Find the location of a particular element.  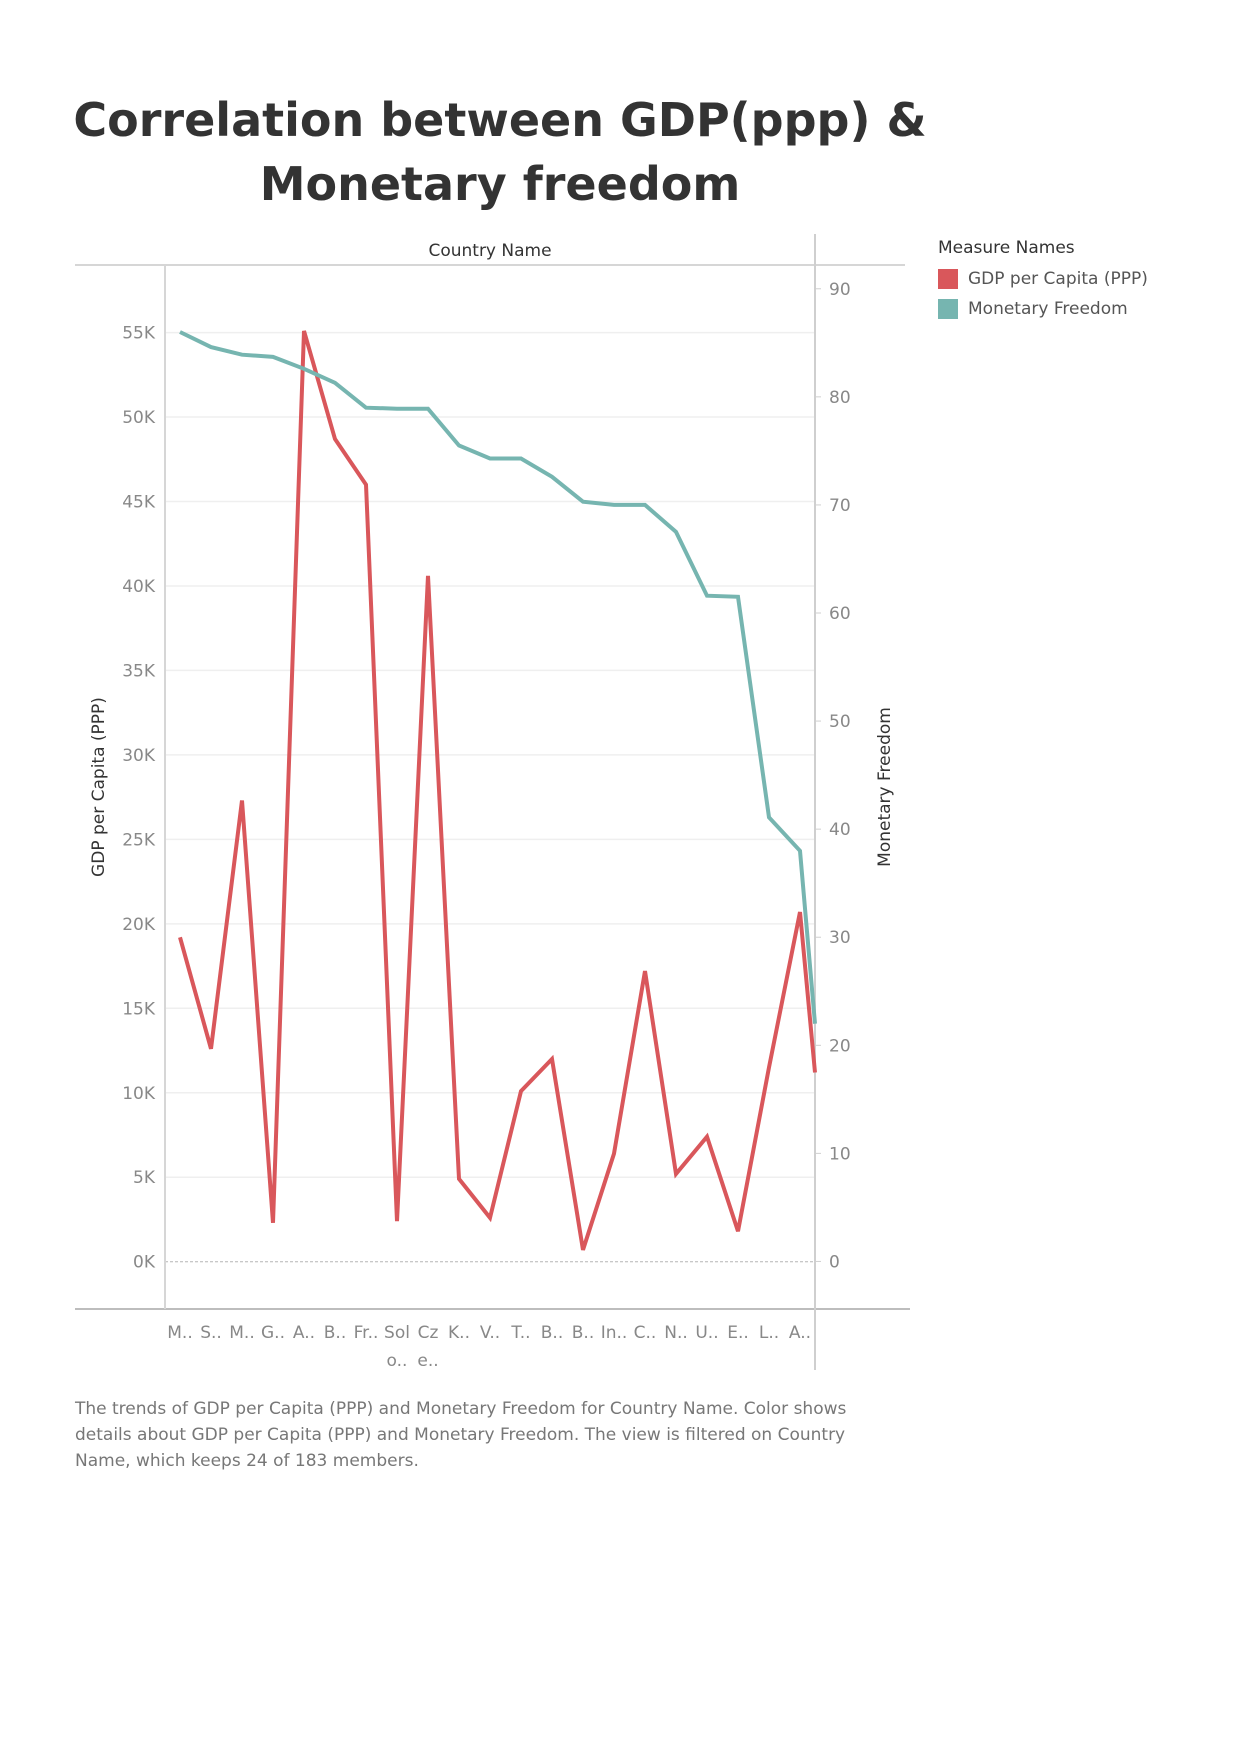

legend-swatch-monetary-freedom is located at coordinates (948, 309).